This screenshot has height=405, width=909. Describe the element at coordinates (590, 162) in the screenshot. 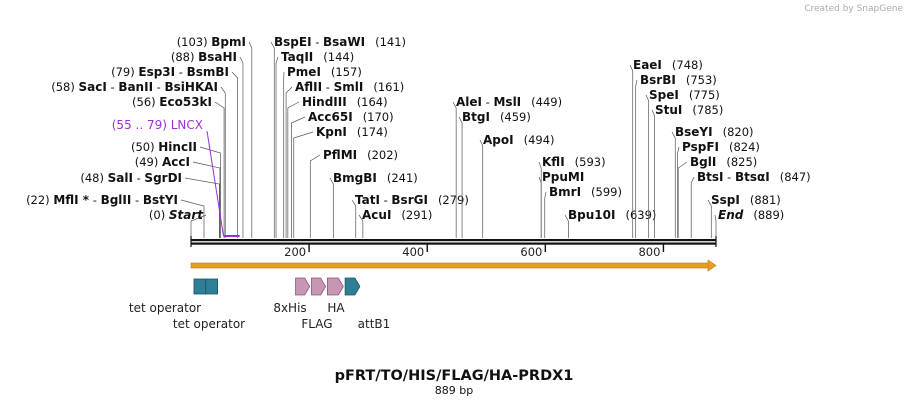

I see `enzyme-position: (593)` at that location.